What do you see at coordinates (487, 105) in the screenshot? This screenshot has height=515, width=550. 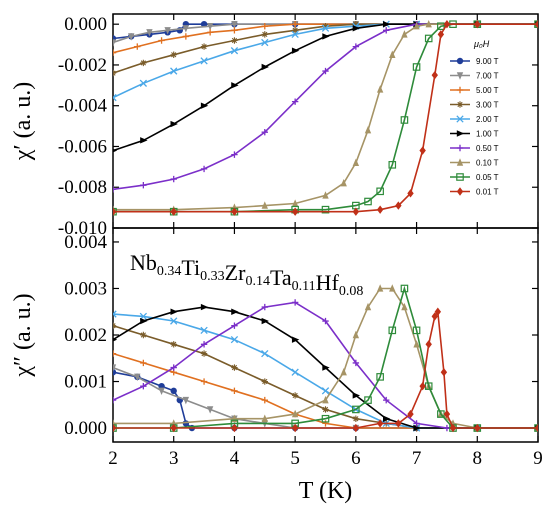 I see `legend-label: 3.00 T` at bounding box center [487, 105].